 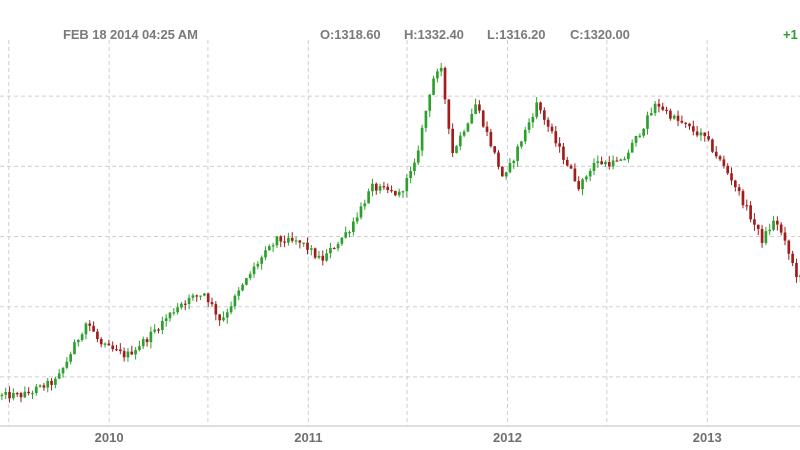 I want to click on x-tick-label: 2013, so click(x=707, y=437).